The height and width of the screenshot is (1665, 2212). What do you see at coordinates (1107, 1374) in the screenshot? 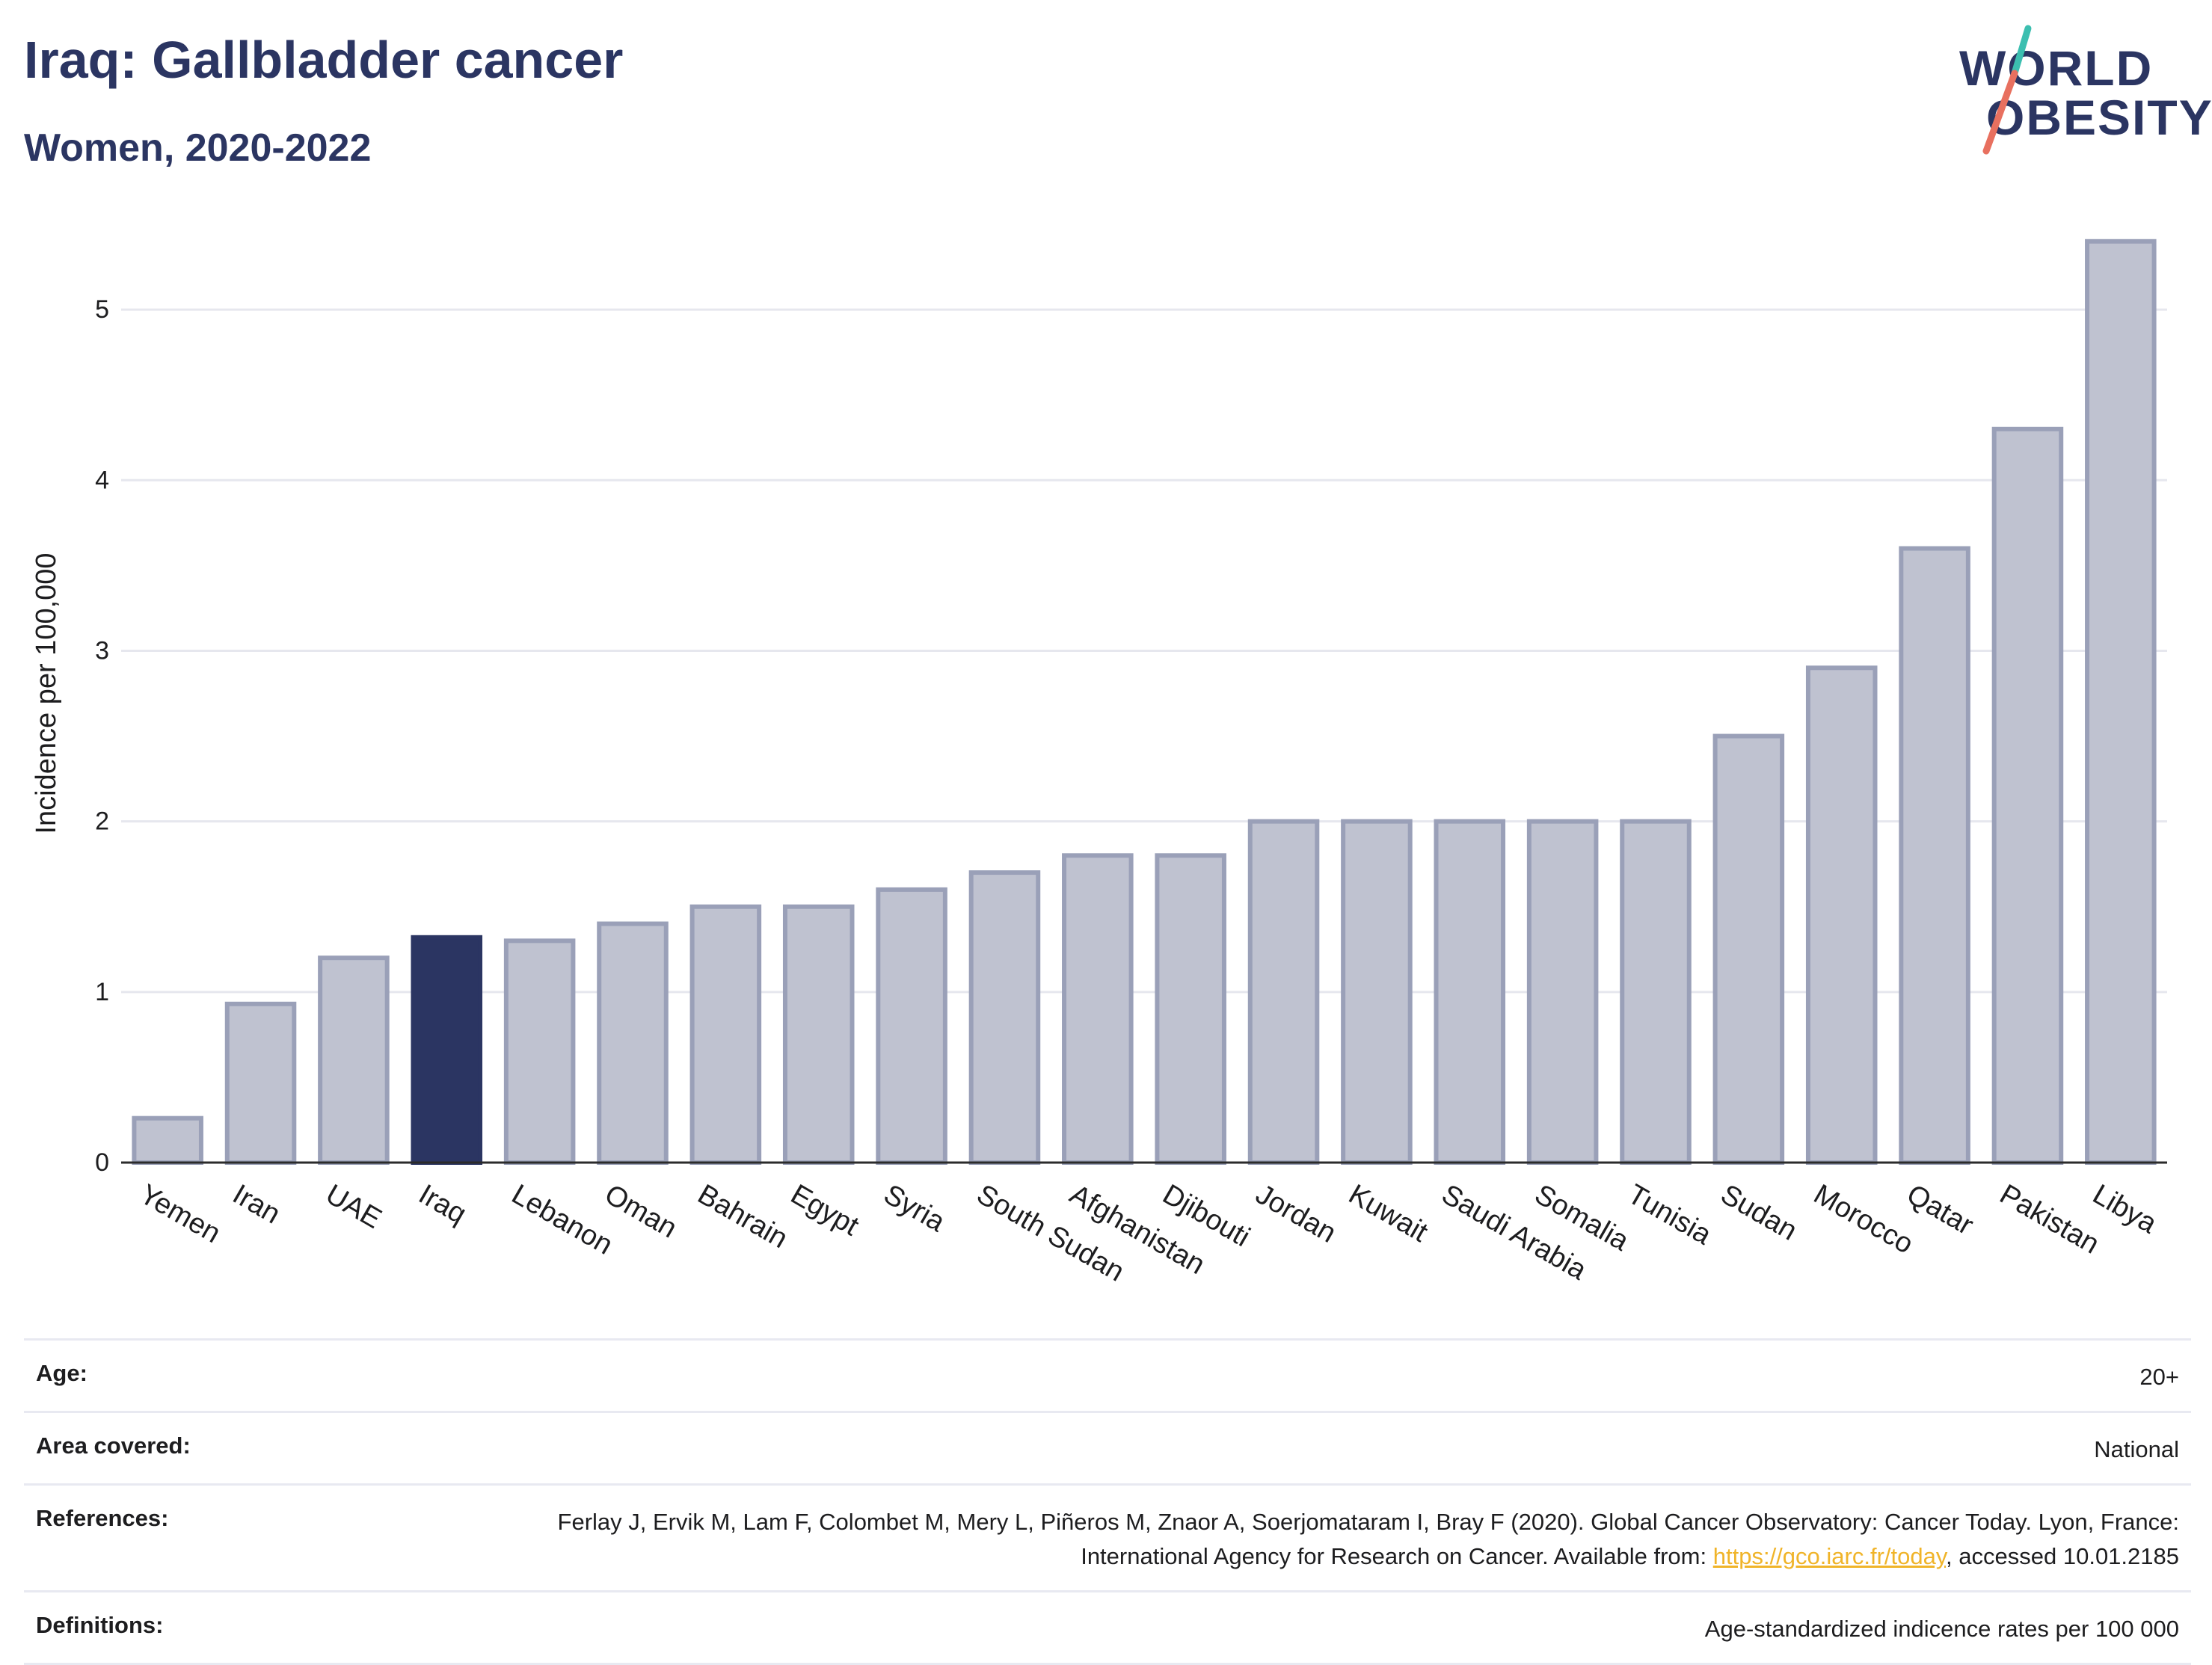
I see `meta-row-age: Age: 20+` at bounding box center [1107, 1374].